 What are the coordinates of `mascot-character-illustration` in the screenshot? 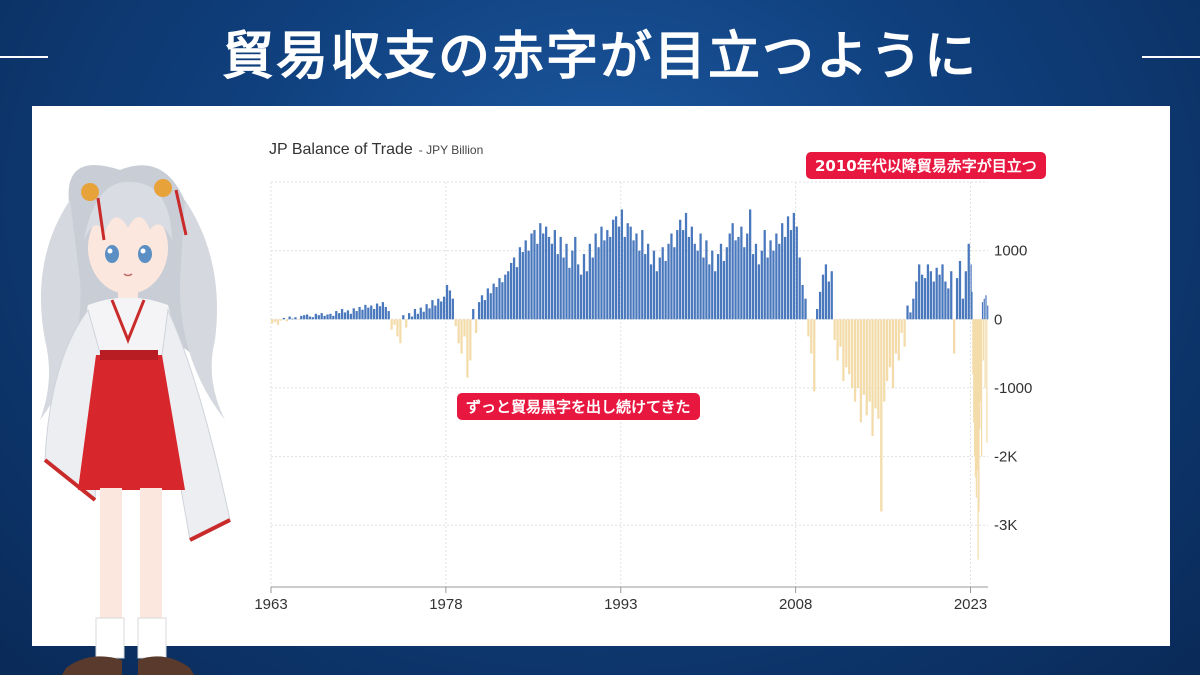 It's located at (135, 420).